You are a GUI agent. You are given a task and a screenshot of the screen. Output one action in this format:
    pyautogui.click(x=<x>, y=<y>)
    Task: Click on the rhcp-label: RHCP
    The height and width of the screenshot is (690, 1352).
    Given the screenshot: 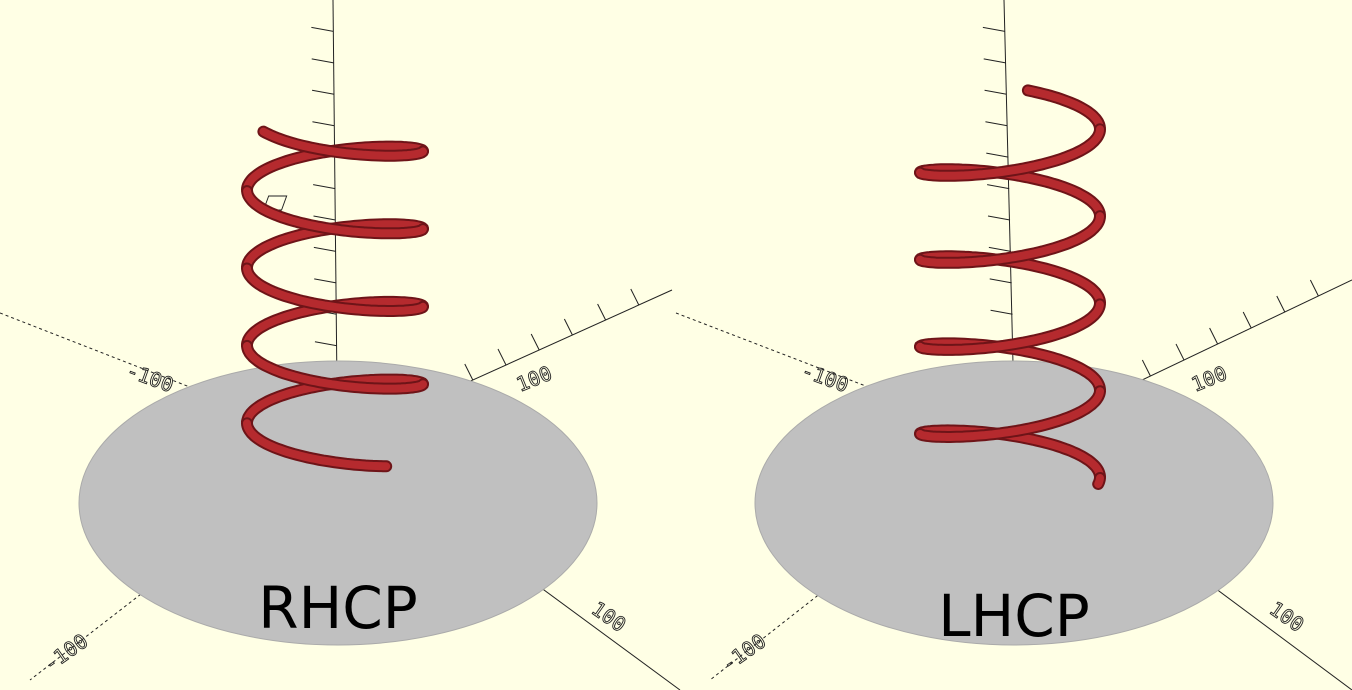 What is the action you would take?
    pyautogui.click(x=337, y=608)
    